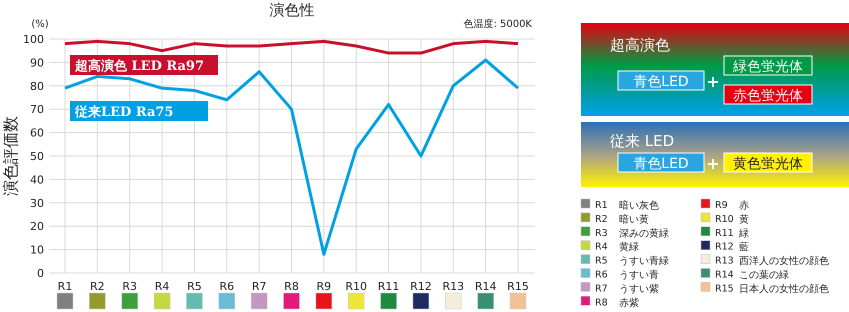 The width and height of the screenshot is (849, 312). What do you see at coordinates (356, 286) in the screenshot?
I see `x-tick-label: R10` at bounding box center [356, 286].